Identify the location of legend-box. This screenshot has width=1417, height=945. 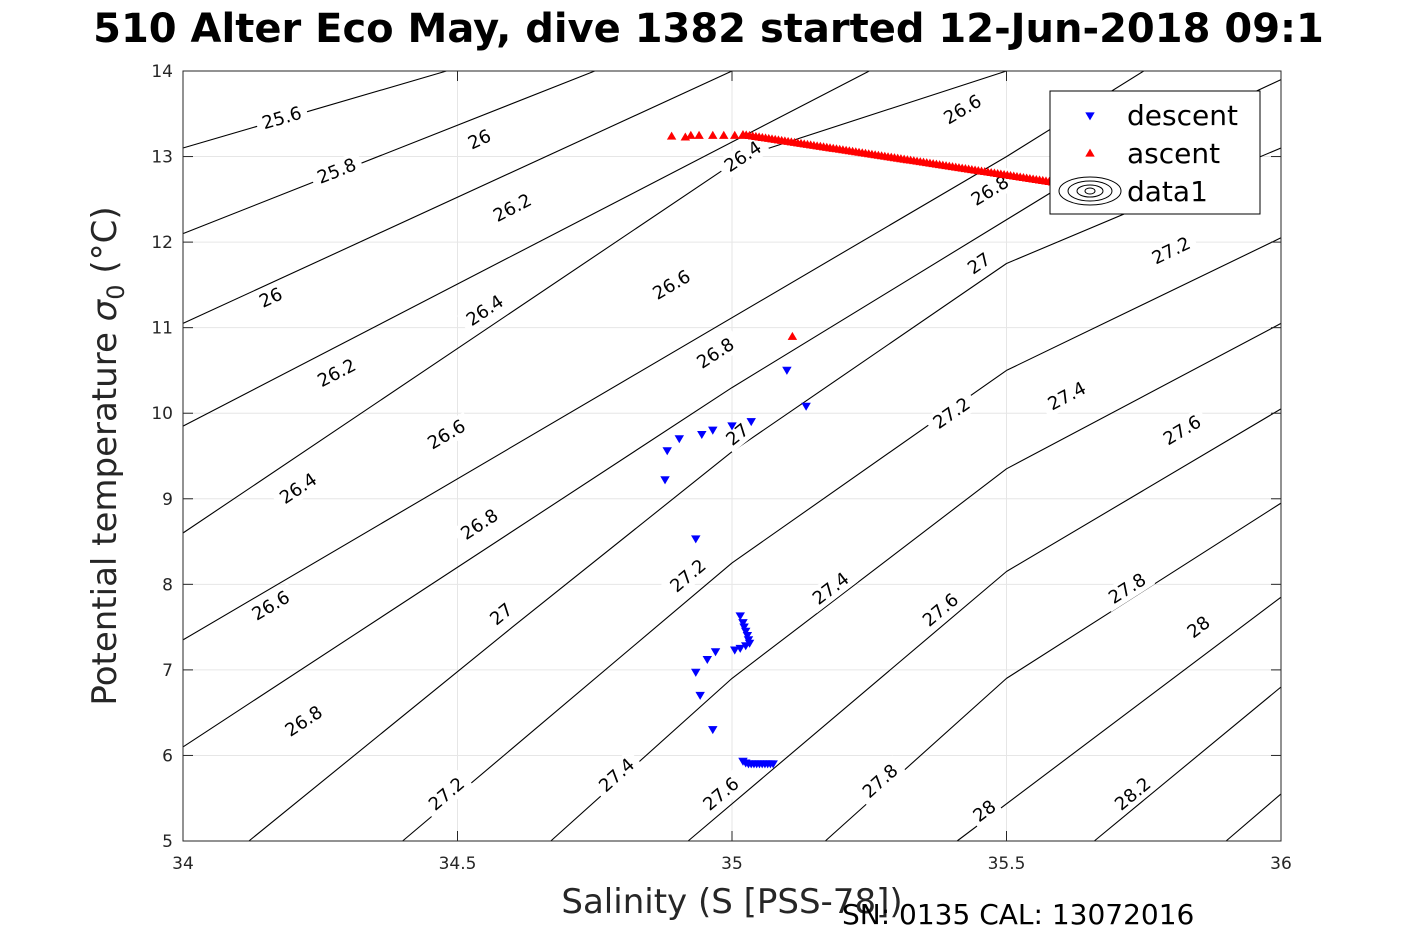
(1155, 152).